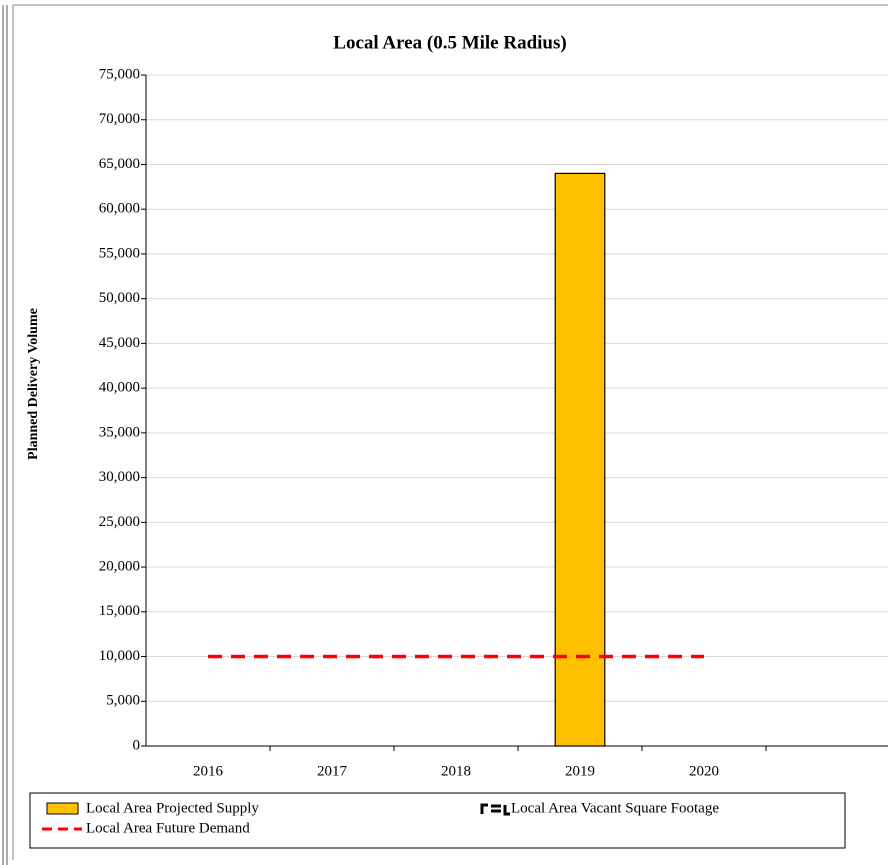 This screenshot has height=865, width=888. What do you see at coordinates (33, 384) in the screenshot?
I see `y-axis-label: Planned Delivery Volume` at bounding box center [33, 384].